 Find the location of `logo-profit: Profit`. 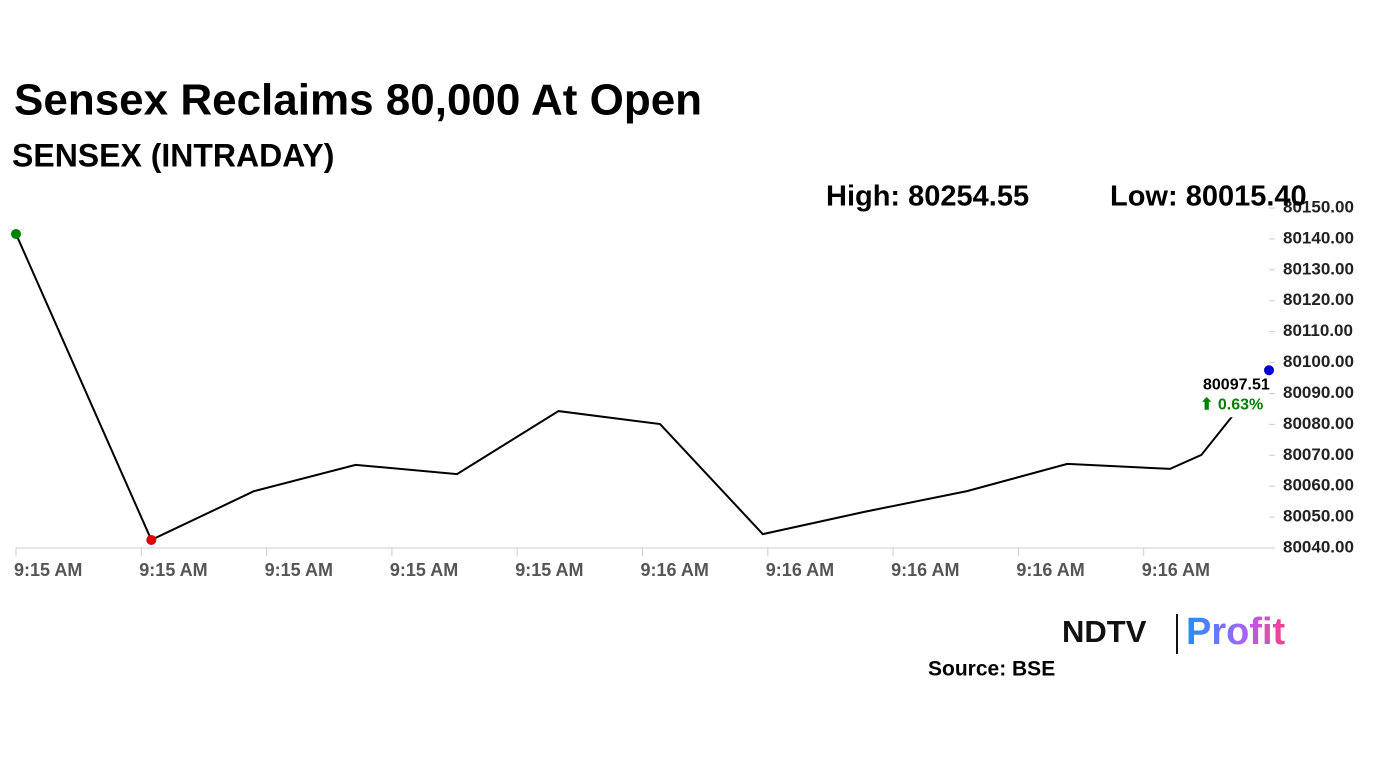

logo-profit: Profit is located at coordinates (1236, 632).